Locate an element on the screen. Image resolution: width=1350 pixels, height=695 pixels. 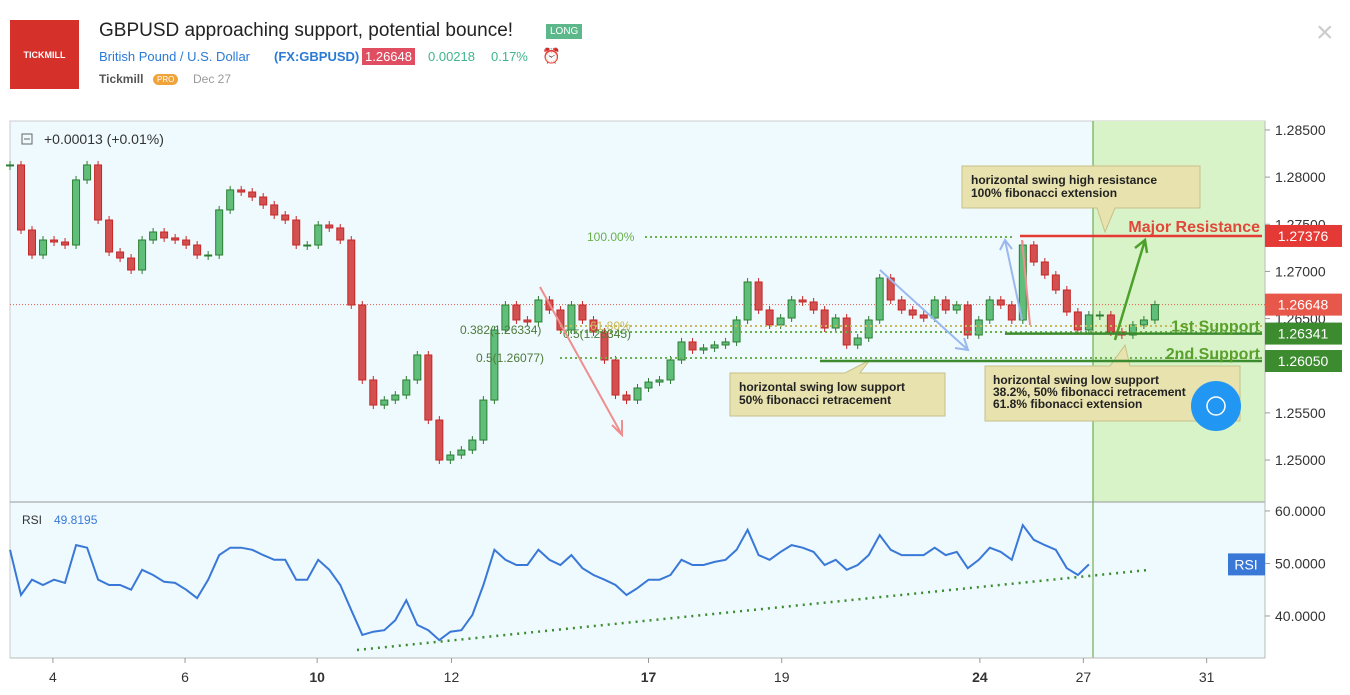
callout-text: 38.2%, 50% fibonacci retracement is located at coordinates (1089, 392).